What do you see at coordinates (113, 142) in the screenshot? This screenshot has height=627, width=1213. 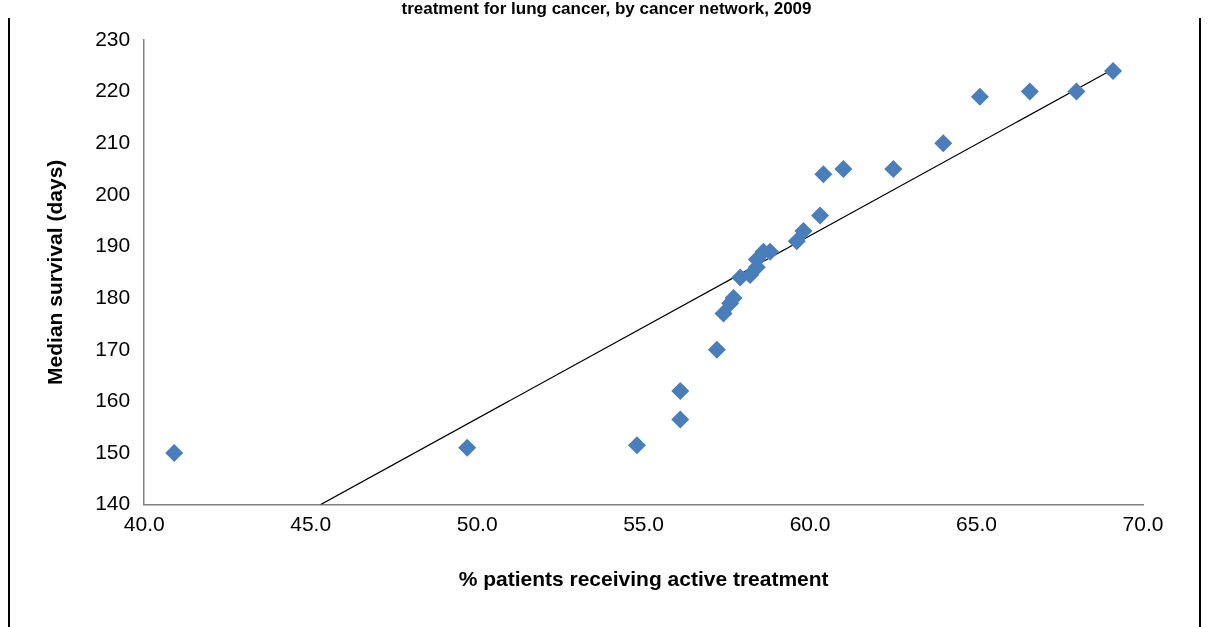 I see `y-tick-label: 210` at bounding box center [113, 142].